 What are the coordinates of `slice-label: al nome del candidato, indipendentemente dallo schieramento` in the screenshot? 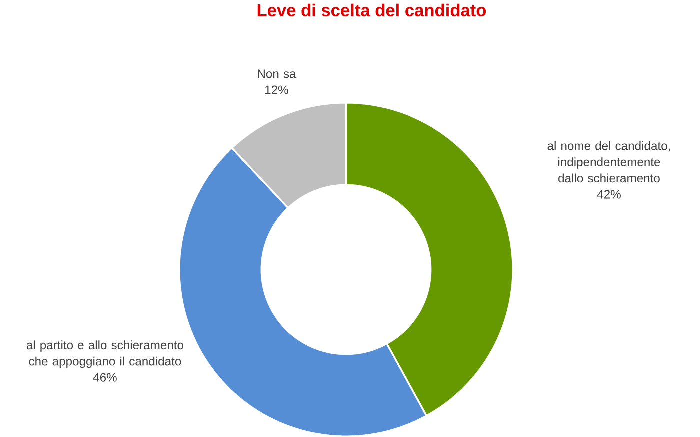 It's located at (609, 161).